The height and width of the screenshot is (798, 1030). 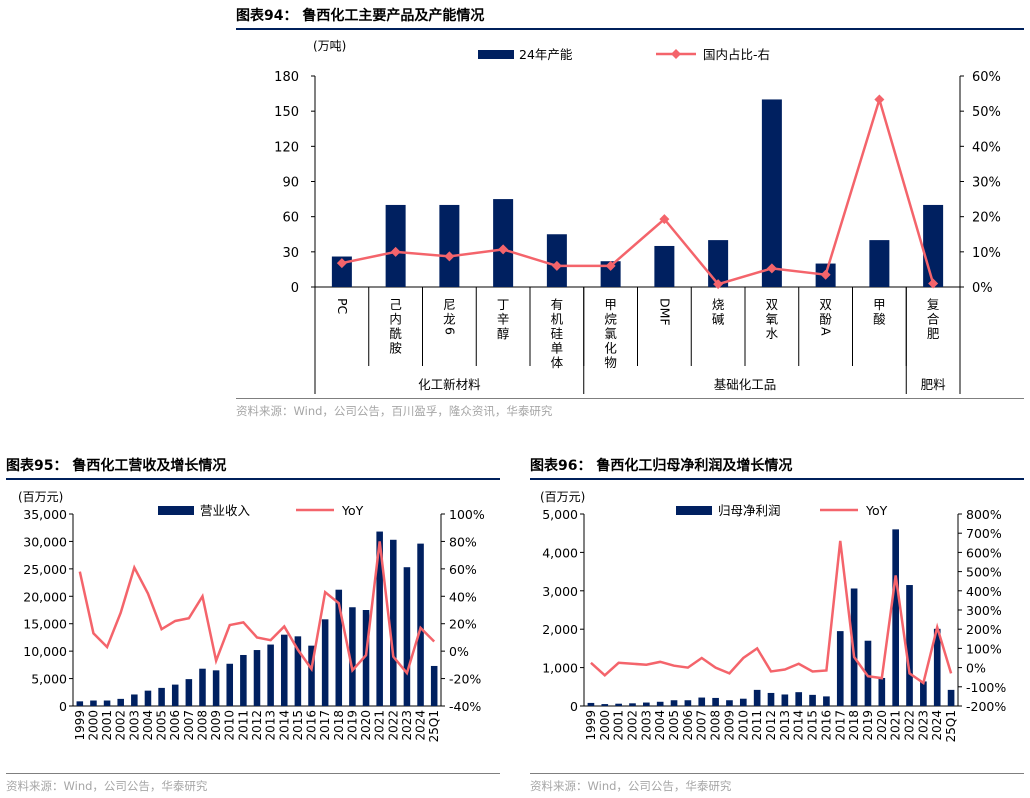 I want to click on chart95-right-tick-label: -40%, so click(x=465, y=706).